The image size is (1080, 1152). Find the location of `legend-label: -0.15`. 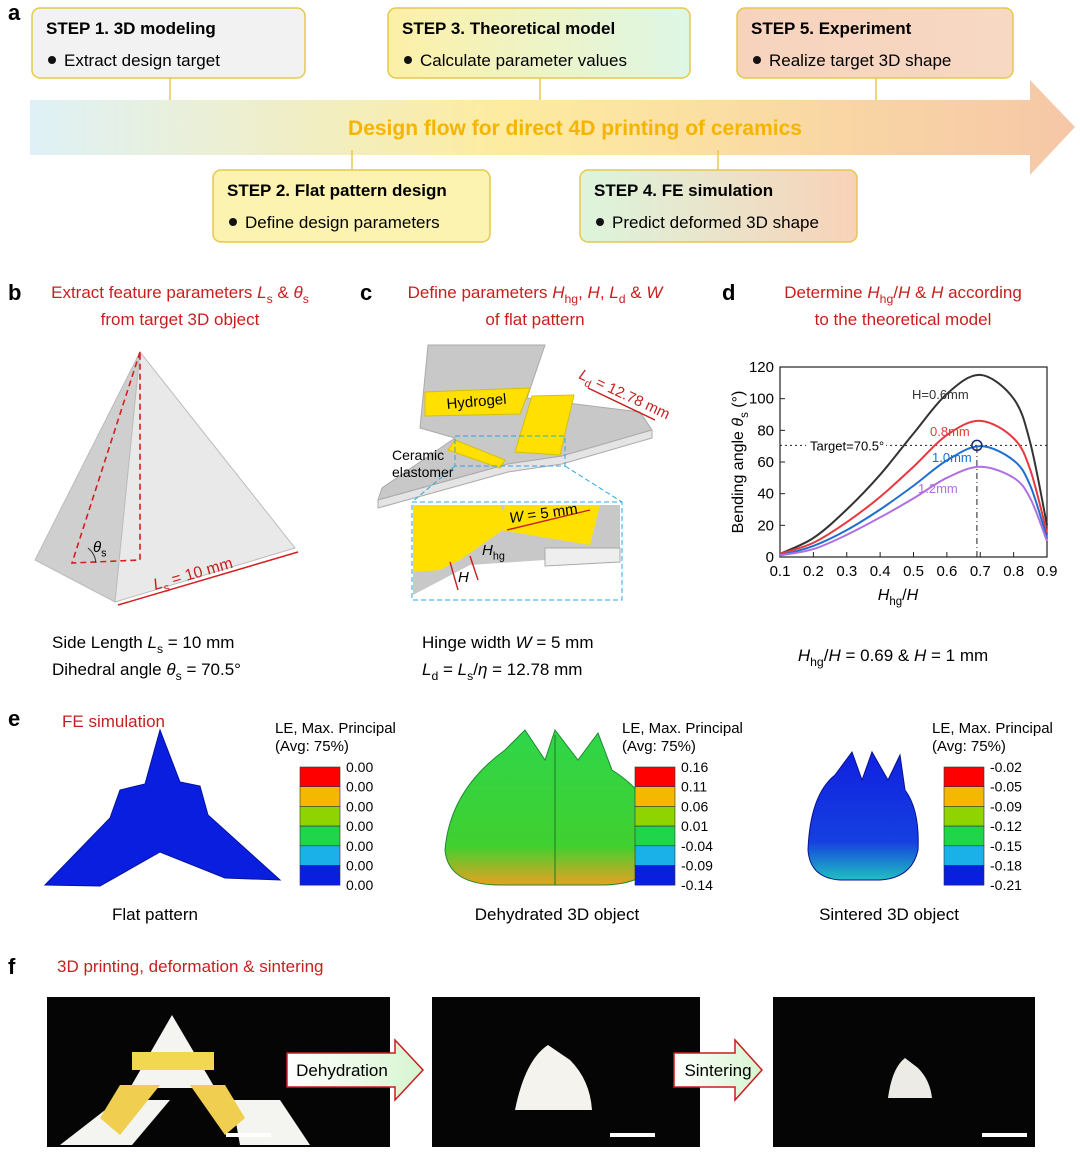

legend-label: -0.15 is located at coordinates (1006, 846).